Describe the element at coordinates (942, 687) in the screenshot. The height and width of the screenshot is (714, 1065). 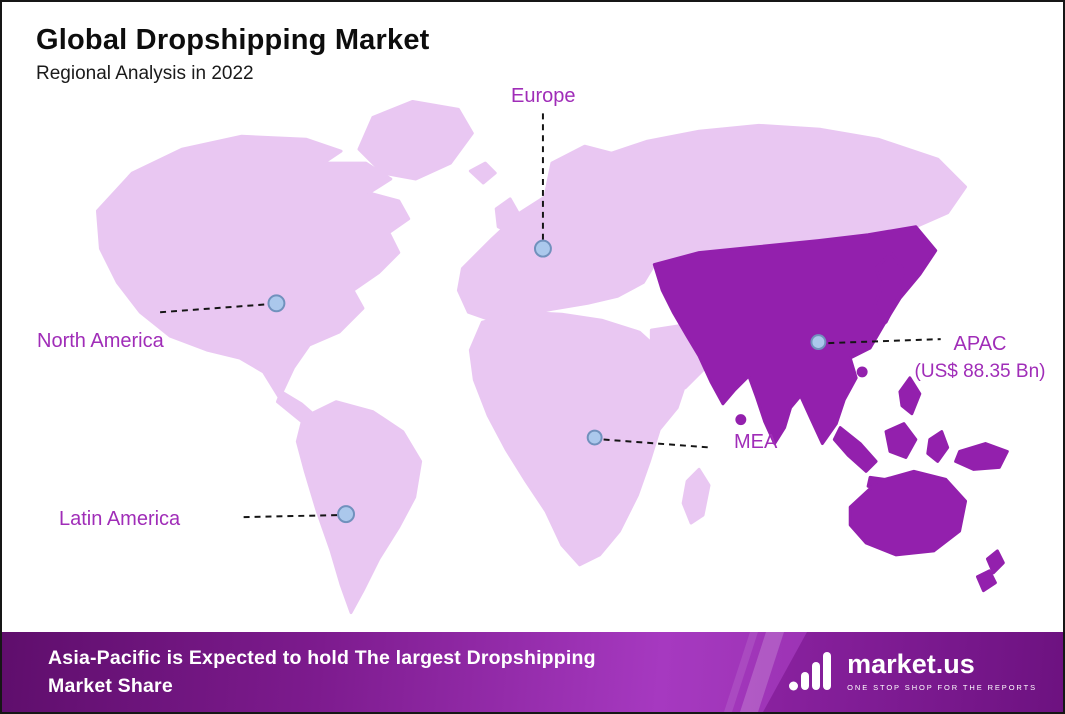
I see `brand-tagline: ONE STOP SHOP FOR THE REPORTS` at that location.